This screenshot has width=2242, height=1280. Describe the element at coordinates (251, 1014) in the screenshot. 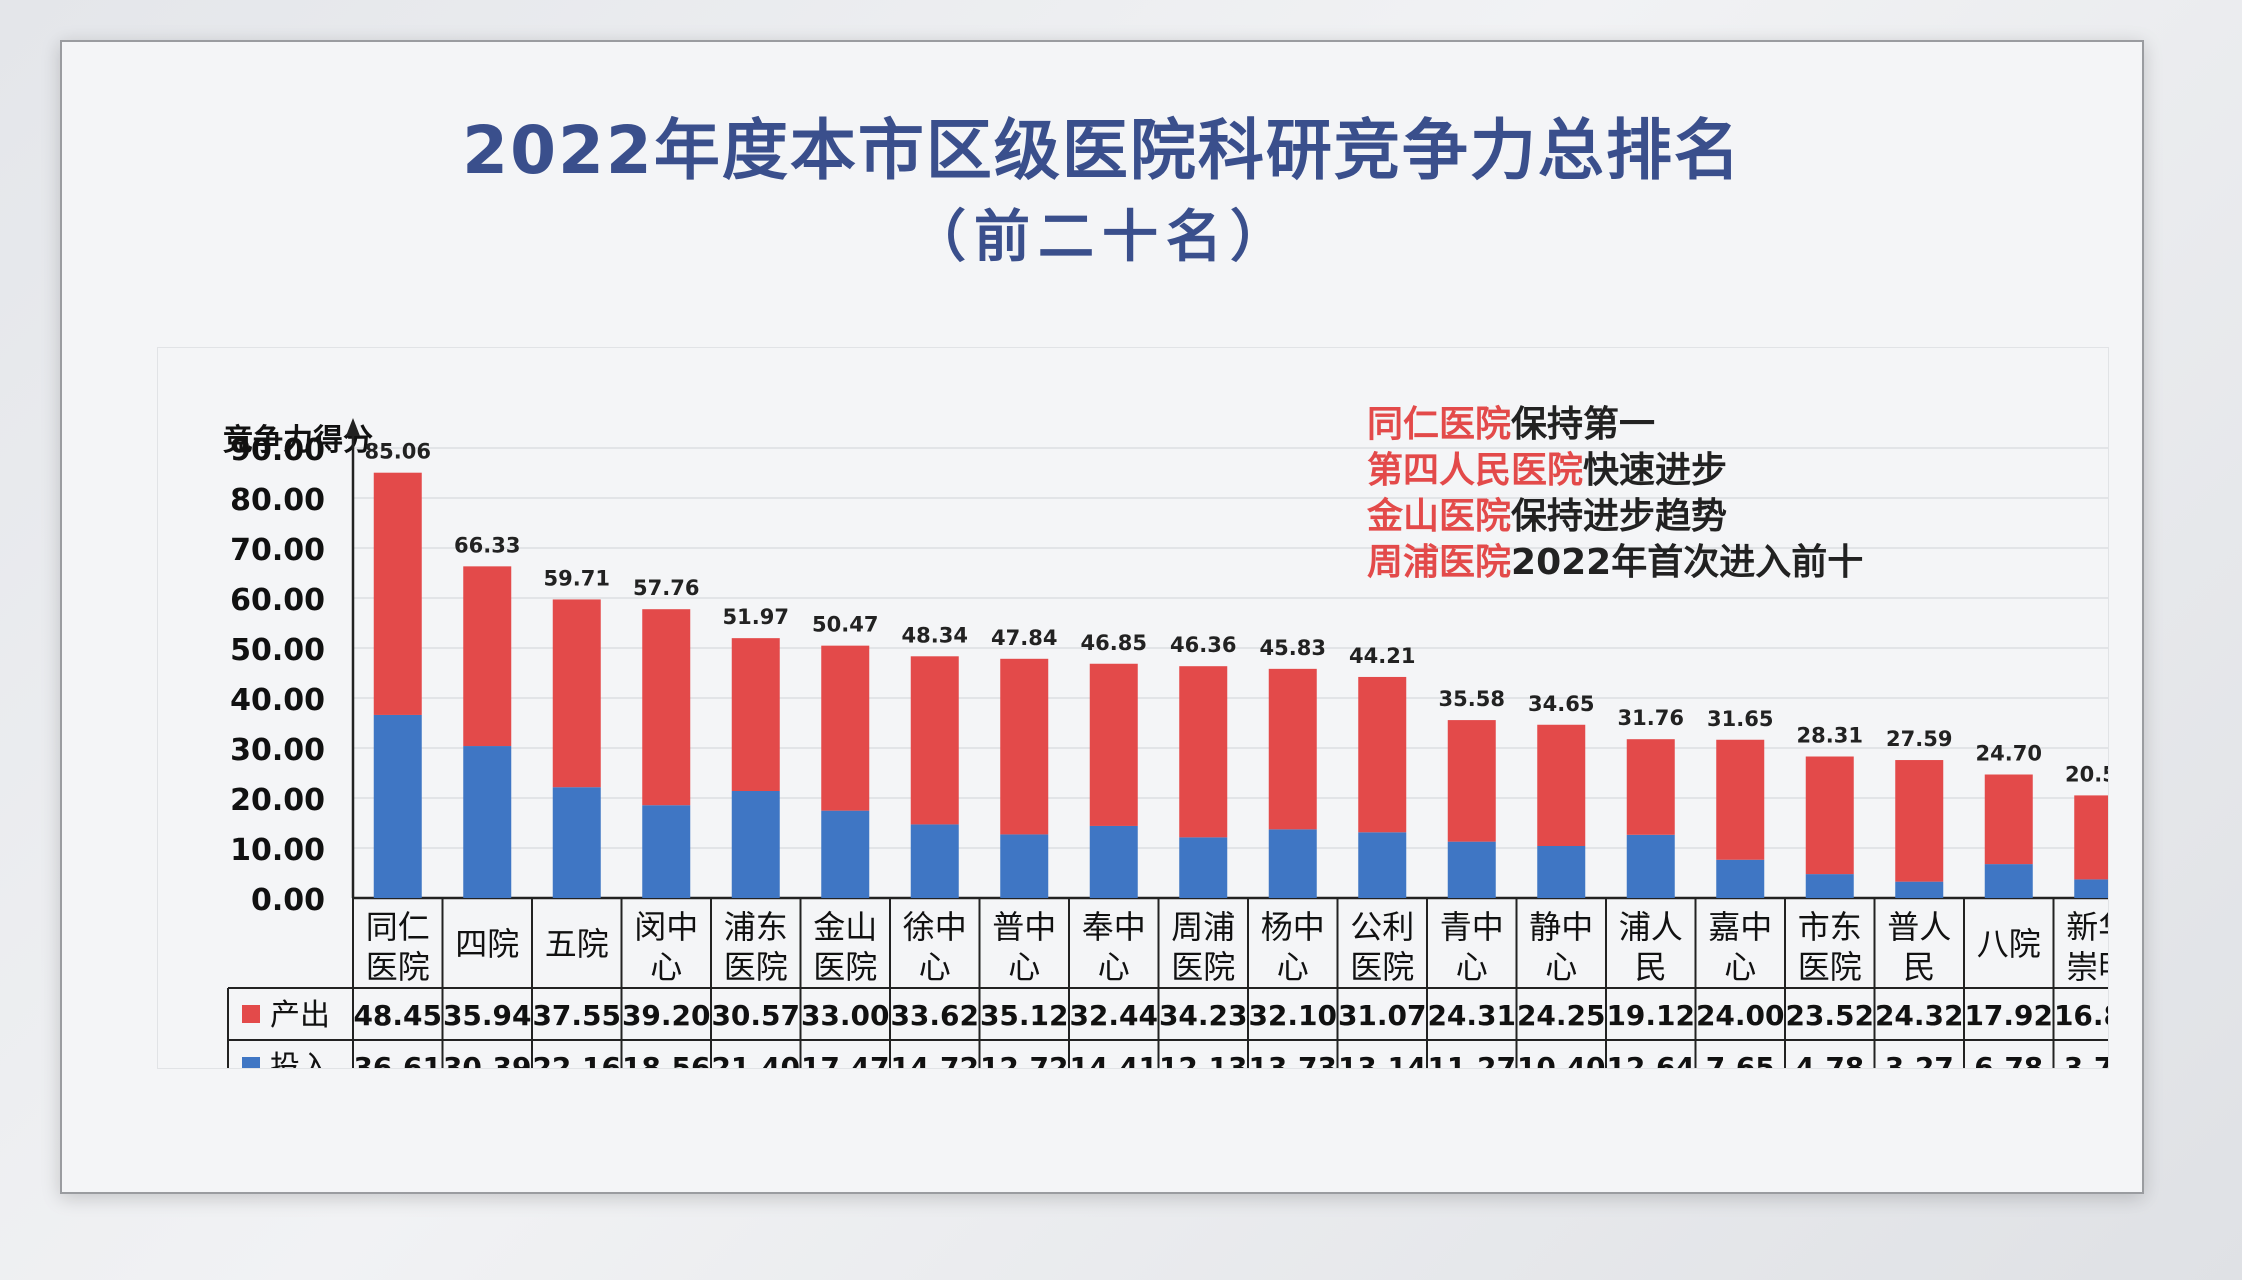

I see `legend-swatch` at that location.